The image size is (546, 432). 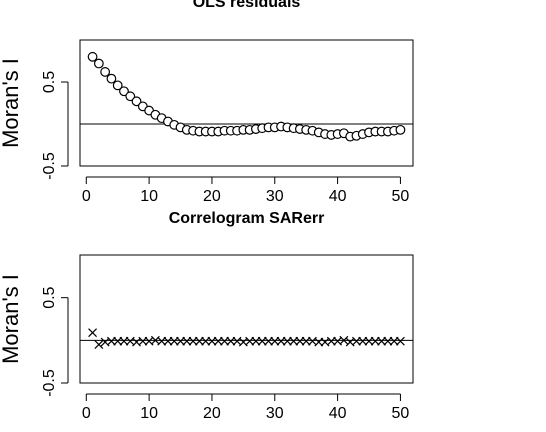 I want to click on chart-title: OLS residuals, so click(x=247, y=5).